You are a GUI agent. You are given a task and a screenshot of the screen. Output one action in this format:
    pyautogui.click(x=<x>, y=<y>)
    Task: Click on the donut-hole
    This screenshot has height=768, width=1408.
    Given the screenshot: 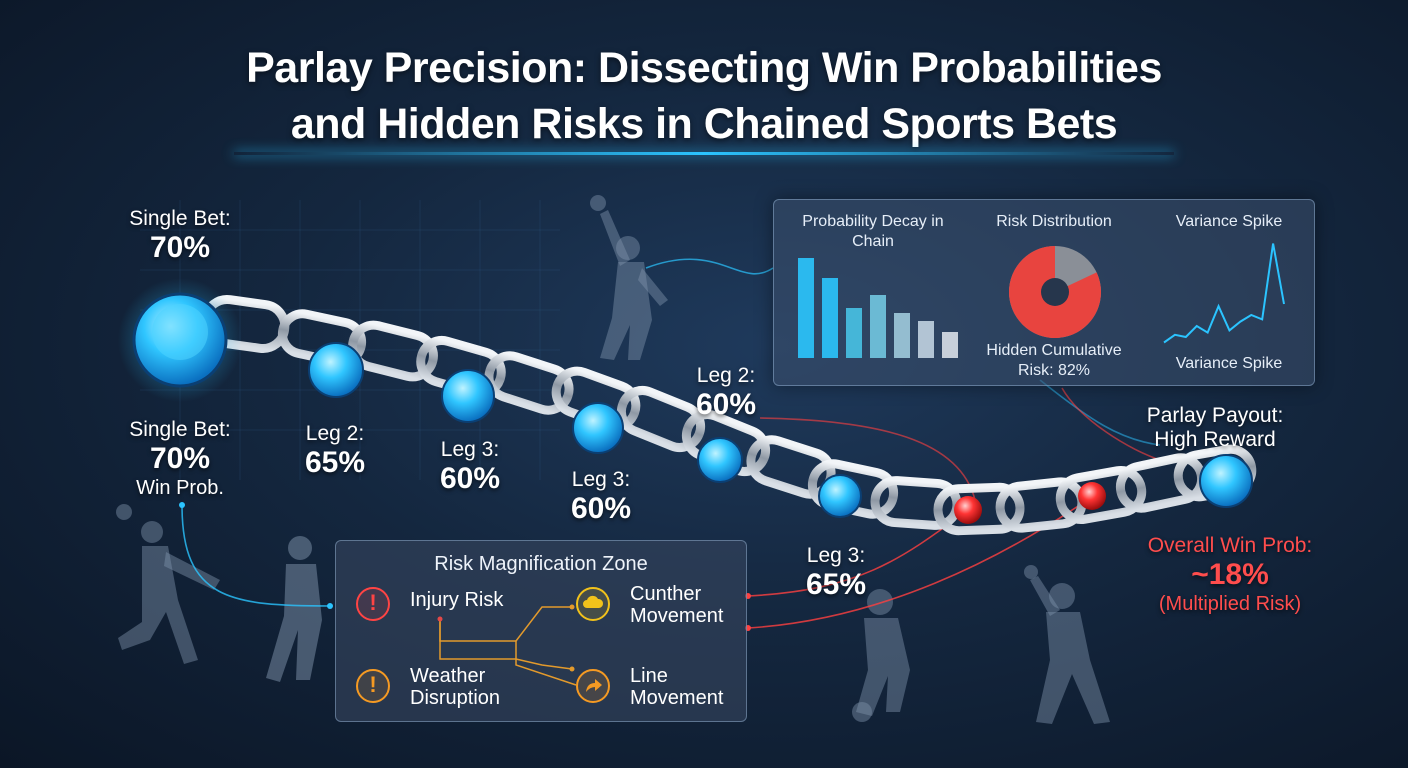 What is the action you would take?
    pyautogui.click(x=1055, y=292)
    